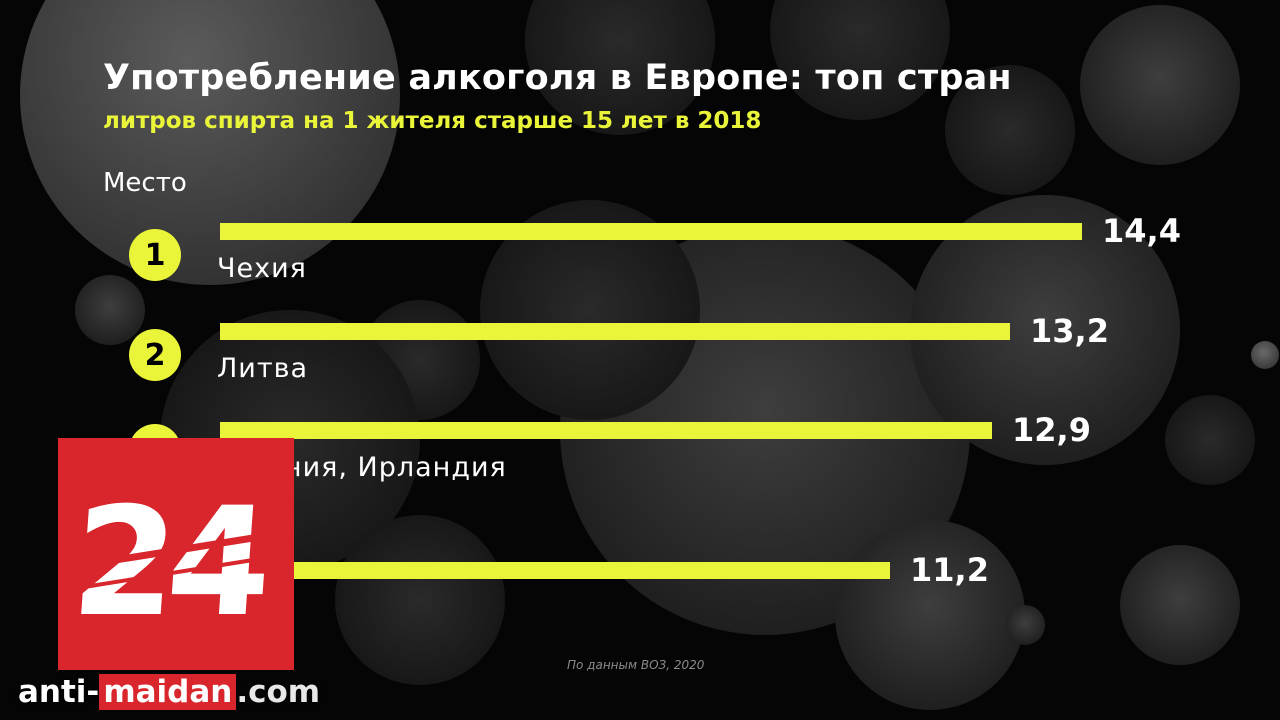 The height and width of the screenshot is (720, 1280). What do you see at coordinates (278, 692) in the screenshot?
I see `watermark-part-3: .com` at bounding box center [278, 692].